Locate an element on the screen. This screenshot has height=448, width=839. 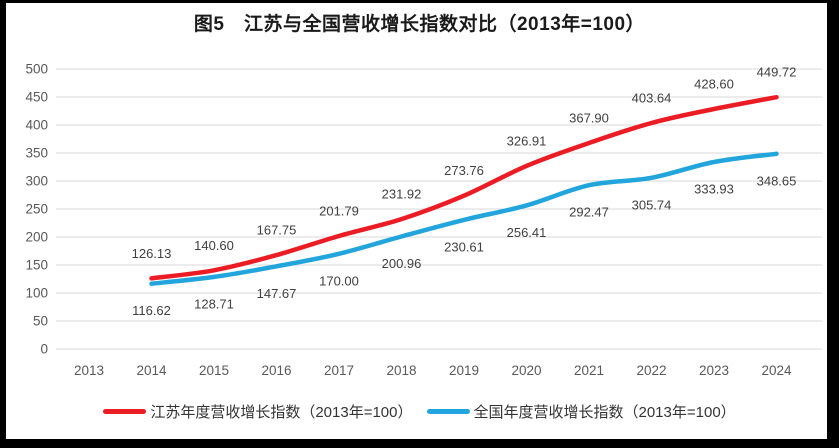
y-axis-tick-label: 50 is located at coordinates (40, 321).